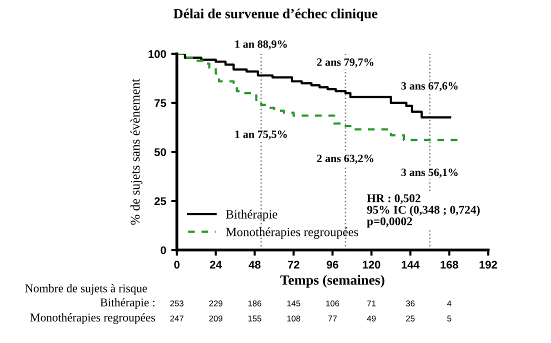 This screenshot has height=343, width=551. Describe the element at coordinates (489, 264) in the screenshot. I see `x-tick-label: 192` at that location.